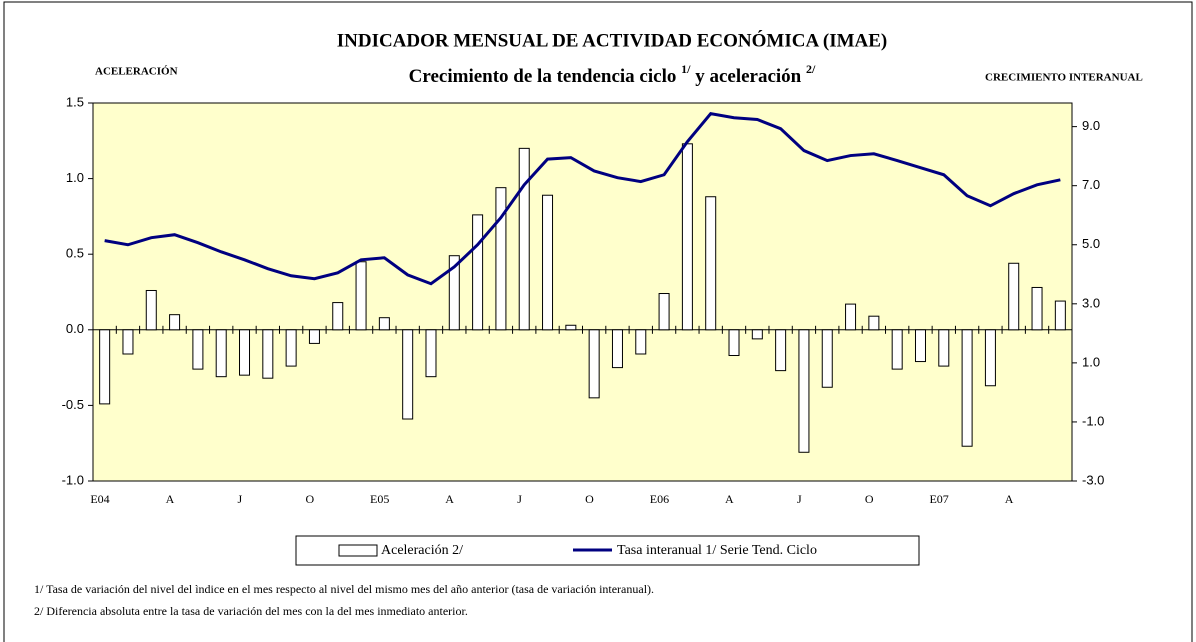 The image size is (1196, 642). What do you see at coordinates (1091, 243) in the screenshot?
I see `y2-tick-label: 5.0` at bounding box center [1091, 243].